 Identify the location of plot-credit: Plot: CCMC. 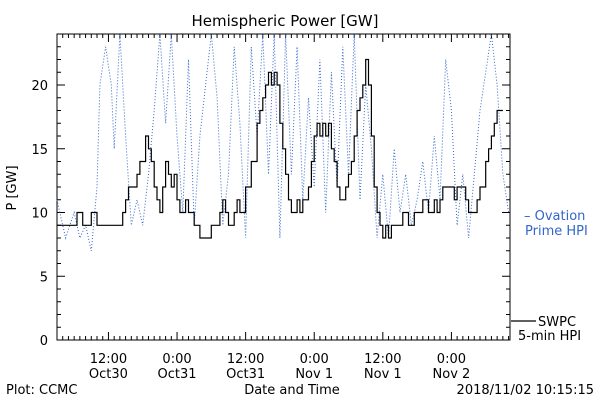
(41, 390).